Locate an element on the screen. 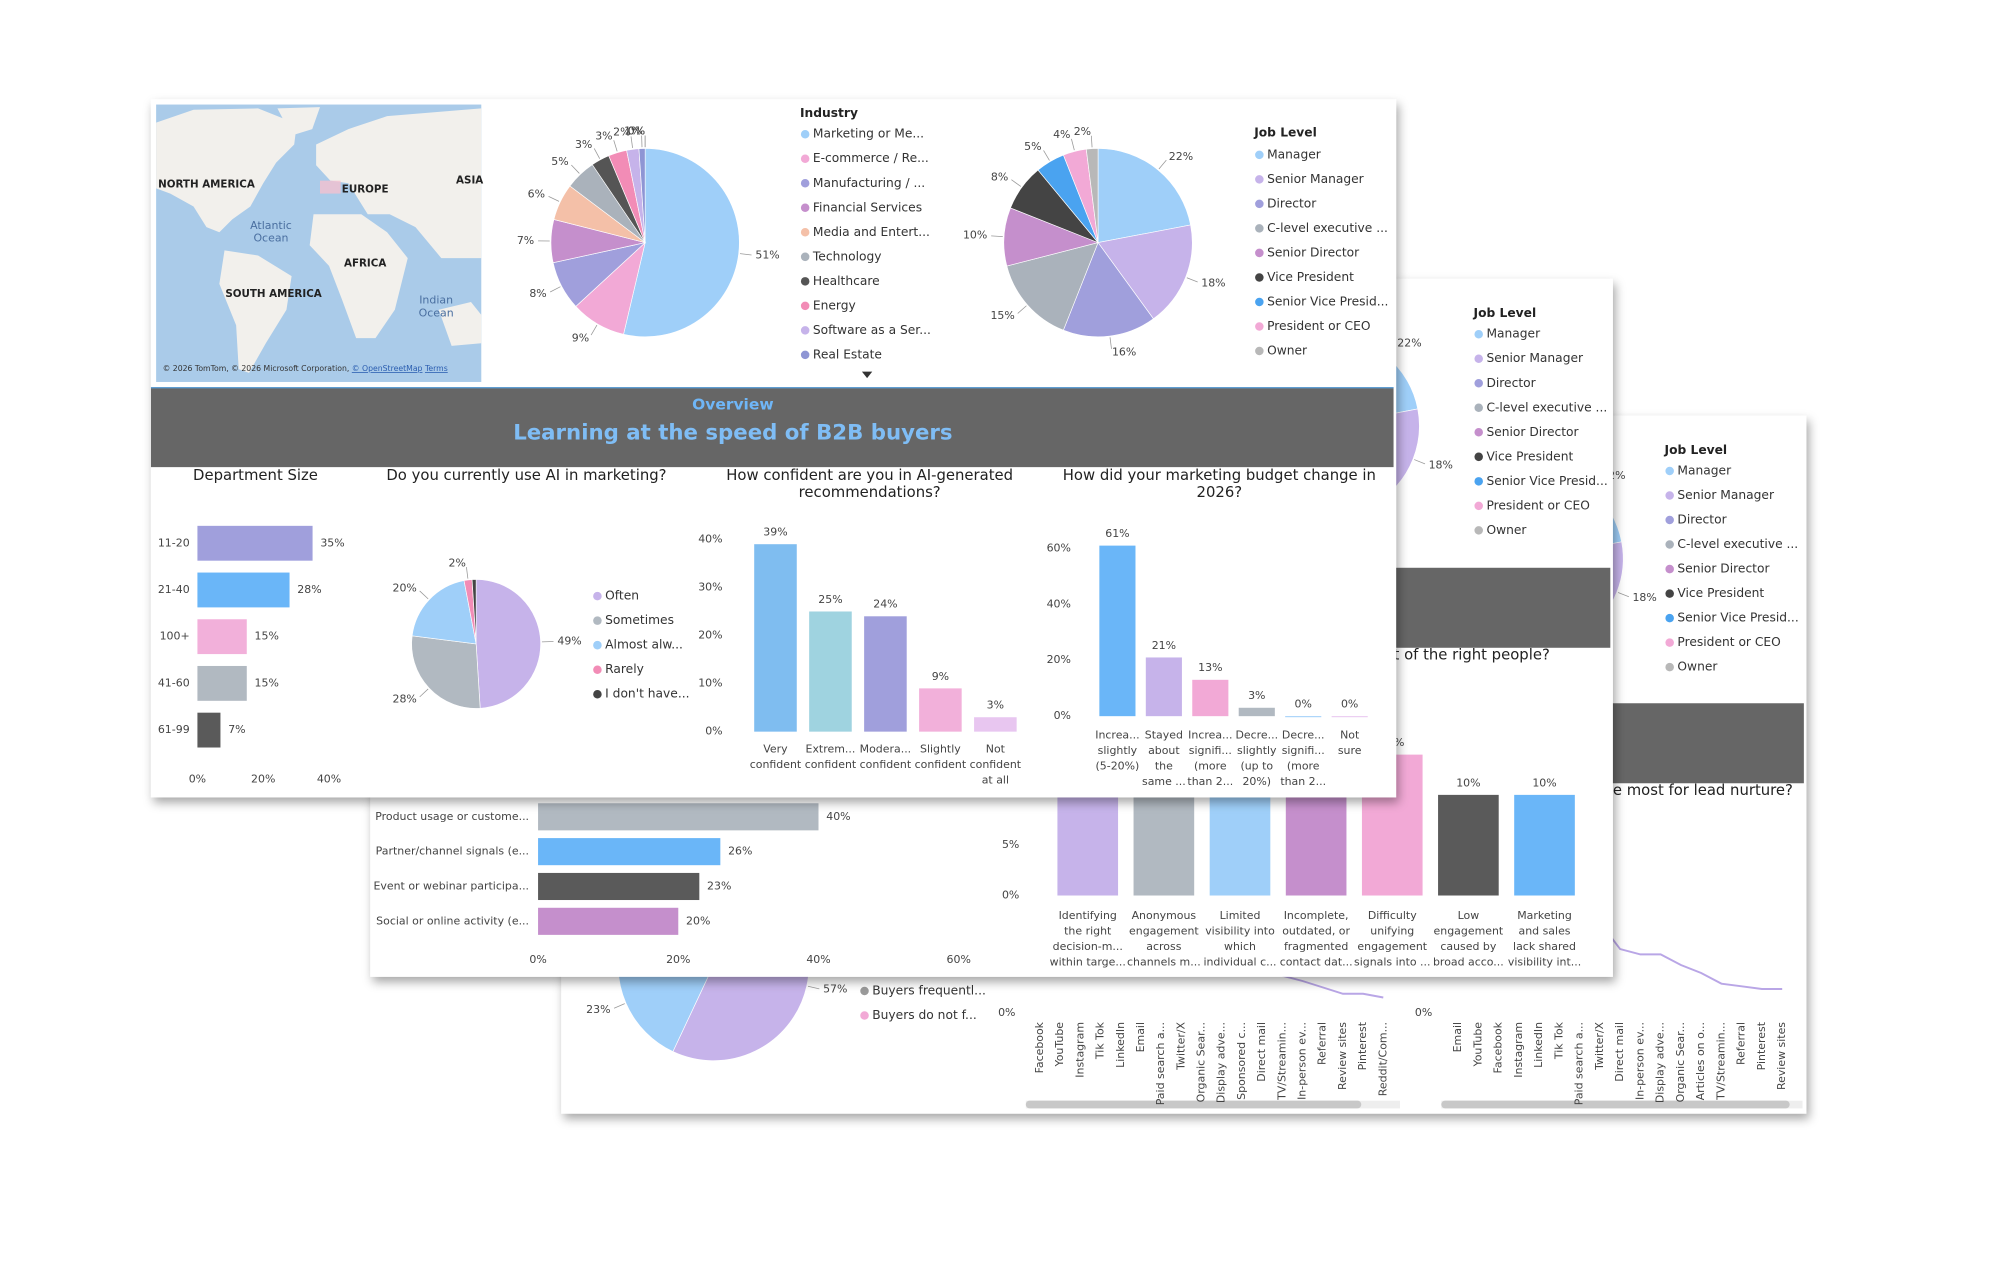  map-label: SOUTH AMERICA is located at coordinates (273, 294).